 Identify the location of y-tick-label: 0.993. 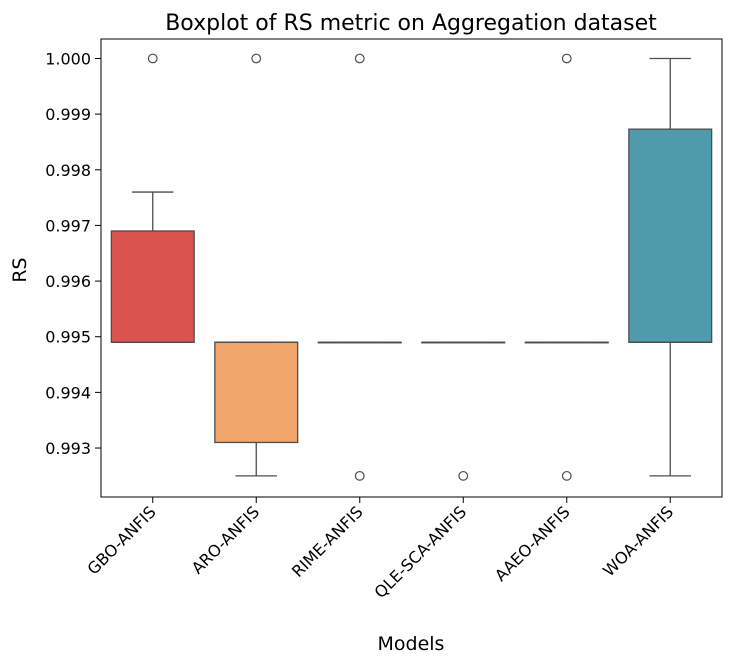
(68, 448).